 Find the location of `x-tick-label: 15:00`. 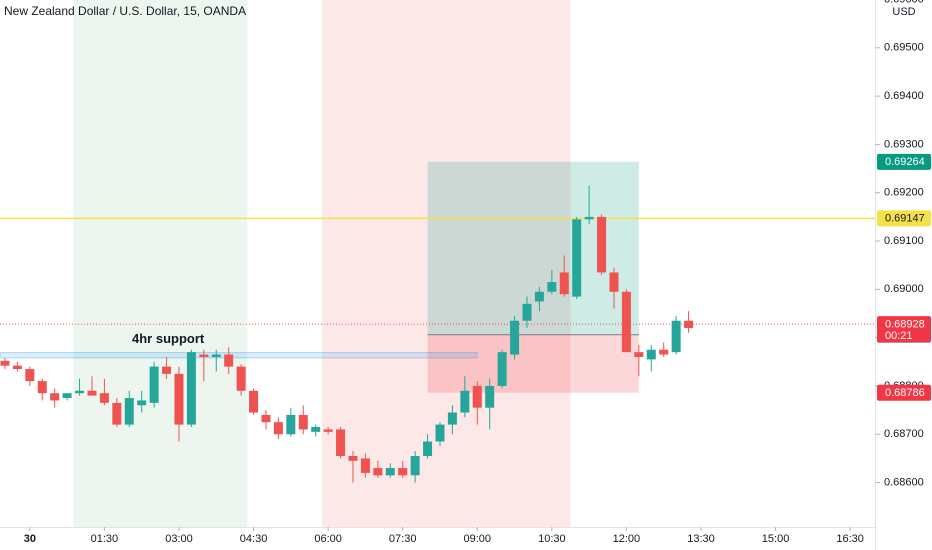

x-tick-label: 15:00 is located at coordinates (776, 539).